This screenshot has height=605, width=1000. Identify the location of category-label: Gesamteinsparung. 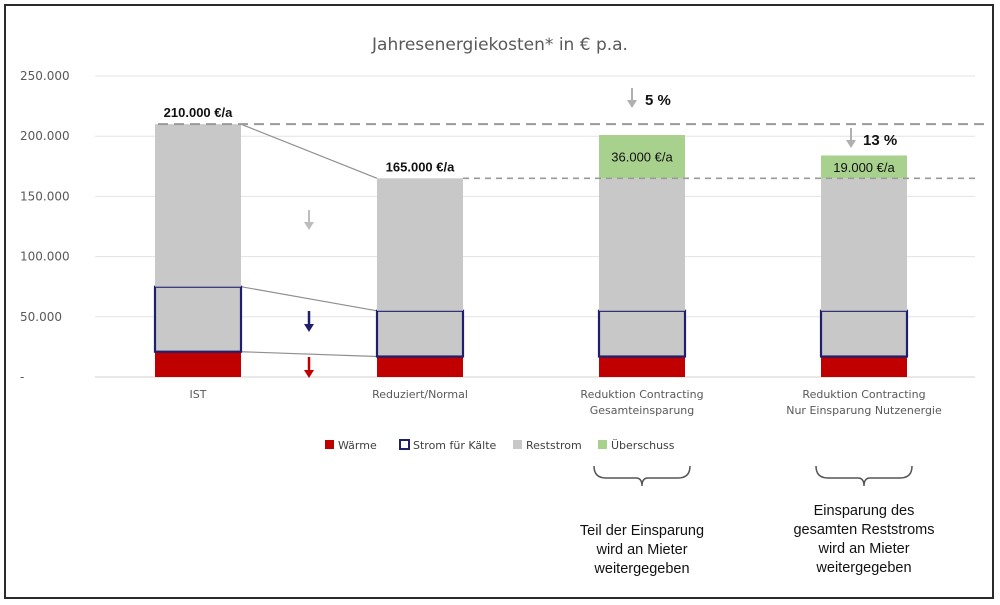
(642, 410).